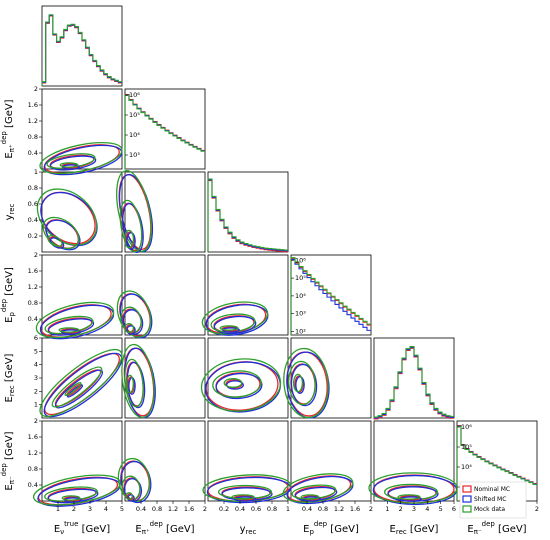  What do you see at coordinates (537, 509) in the screenshot?
I see `xtick-label-epim: 2` at bounding box center [537, 509].